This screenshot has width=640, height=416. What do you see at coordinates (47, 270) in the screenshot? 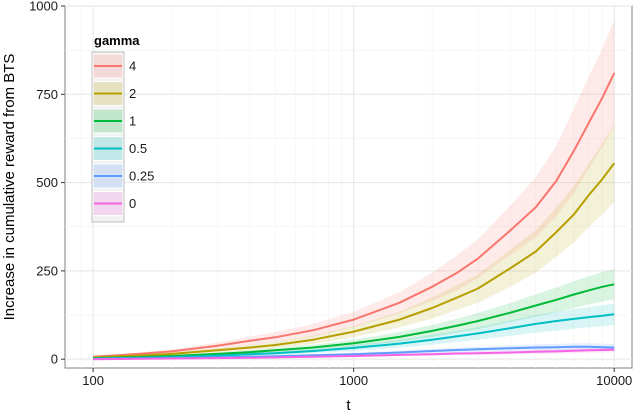
I see `y-tick-label: 250` at bounding box center [47, 270].